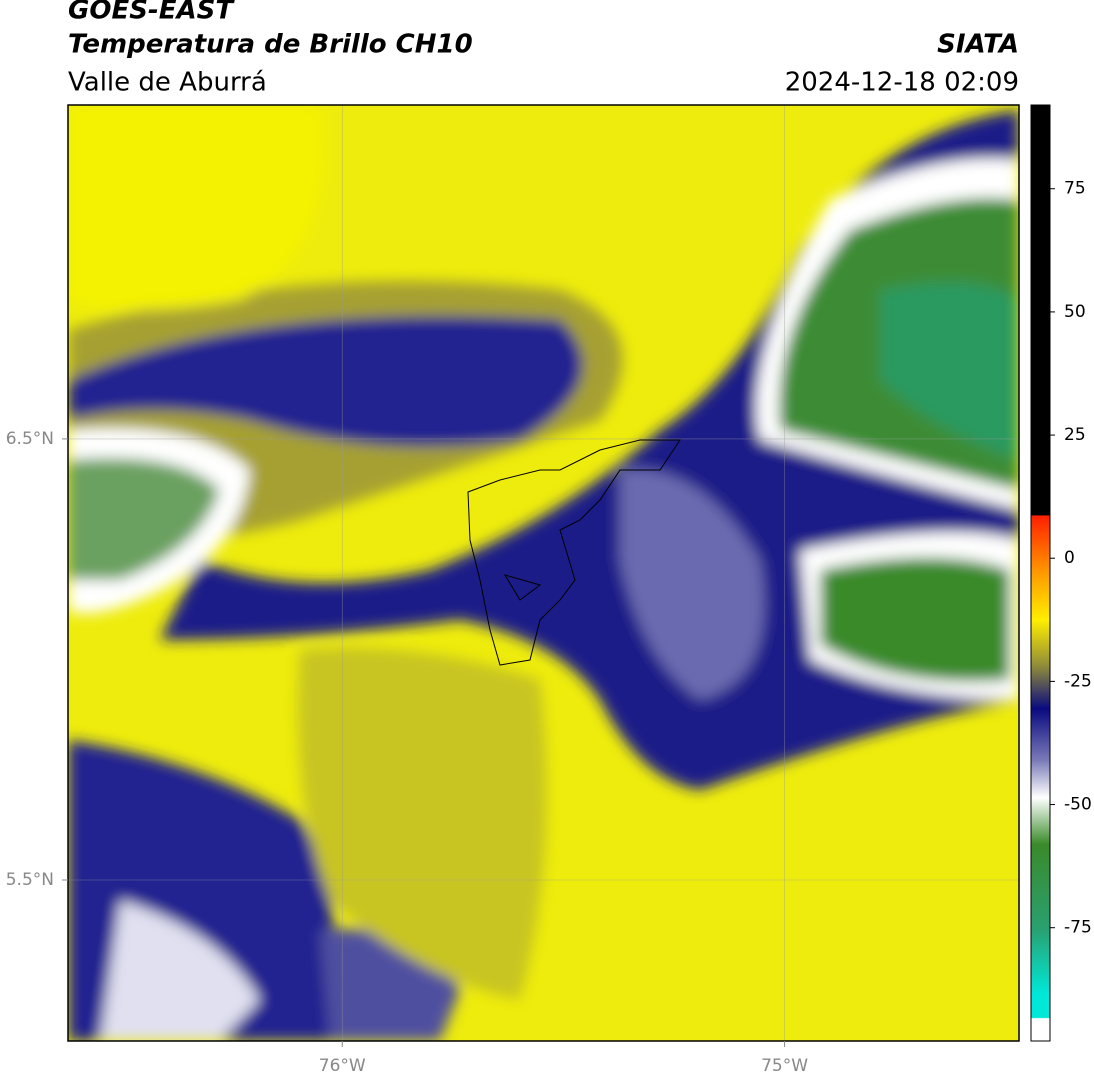 This screenshot has width=1094, height=1082. What do you see at coordinates (784, 1066) in the screenshot?
I see `x-tick-label: 75°W` at bounding box center [784, 1066].